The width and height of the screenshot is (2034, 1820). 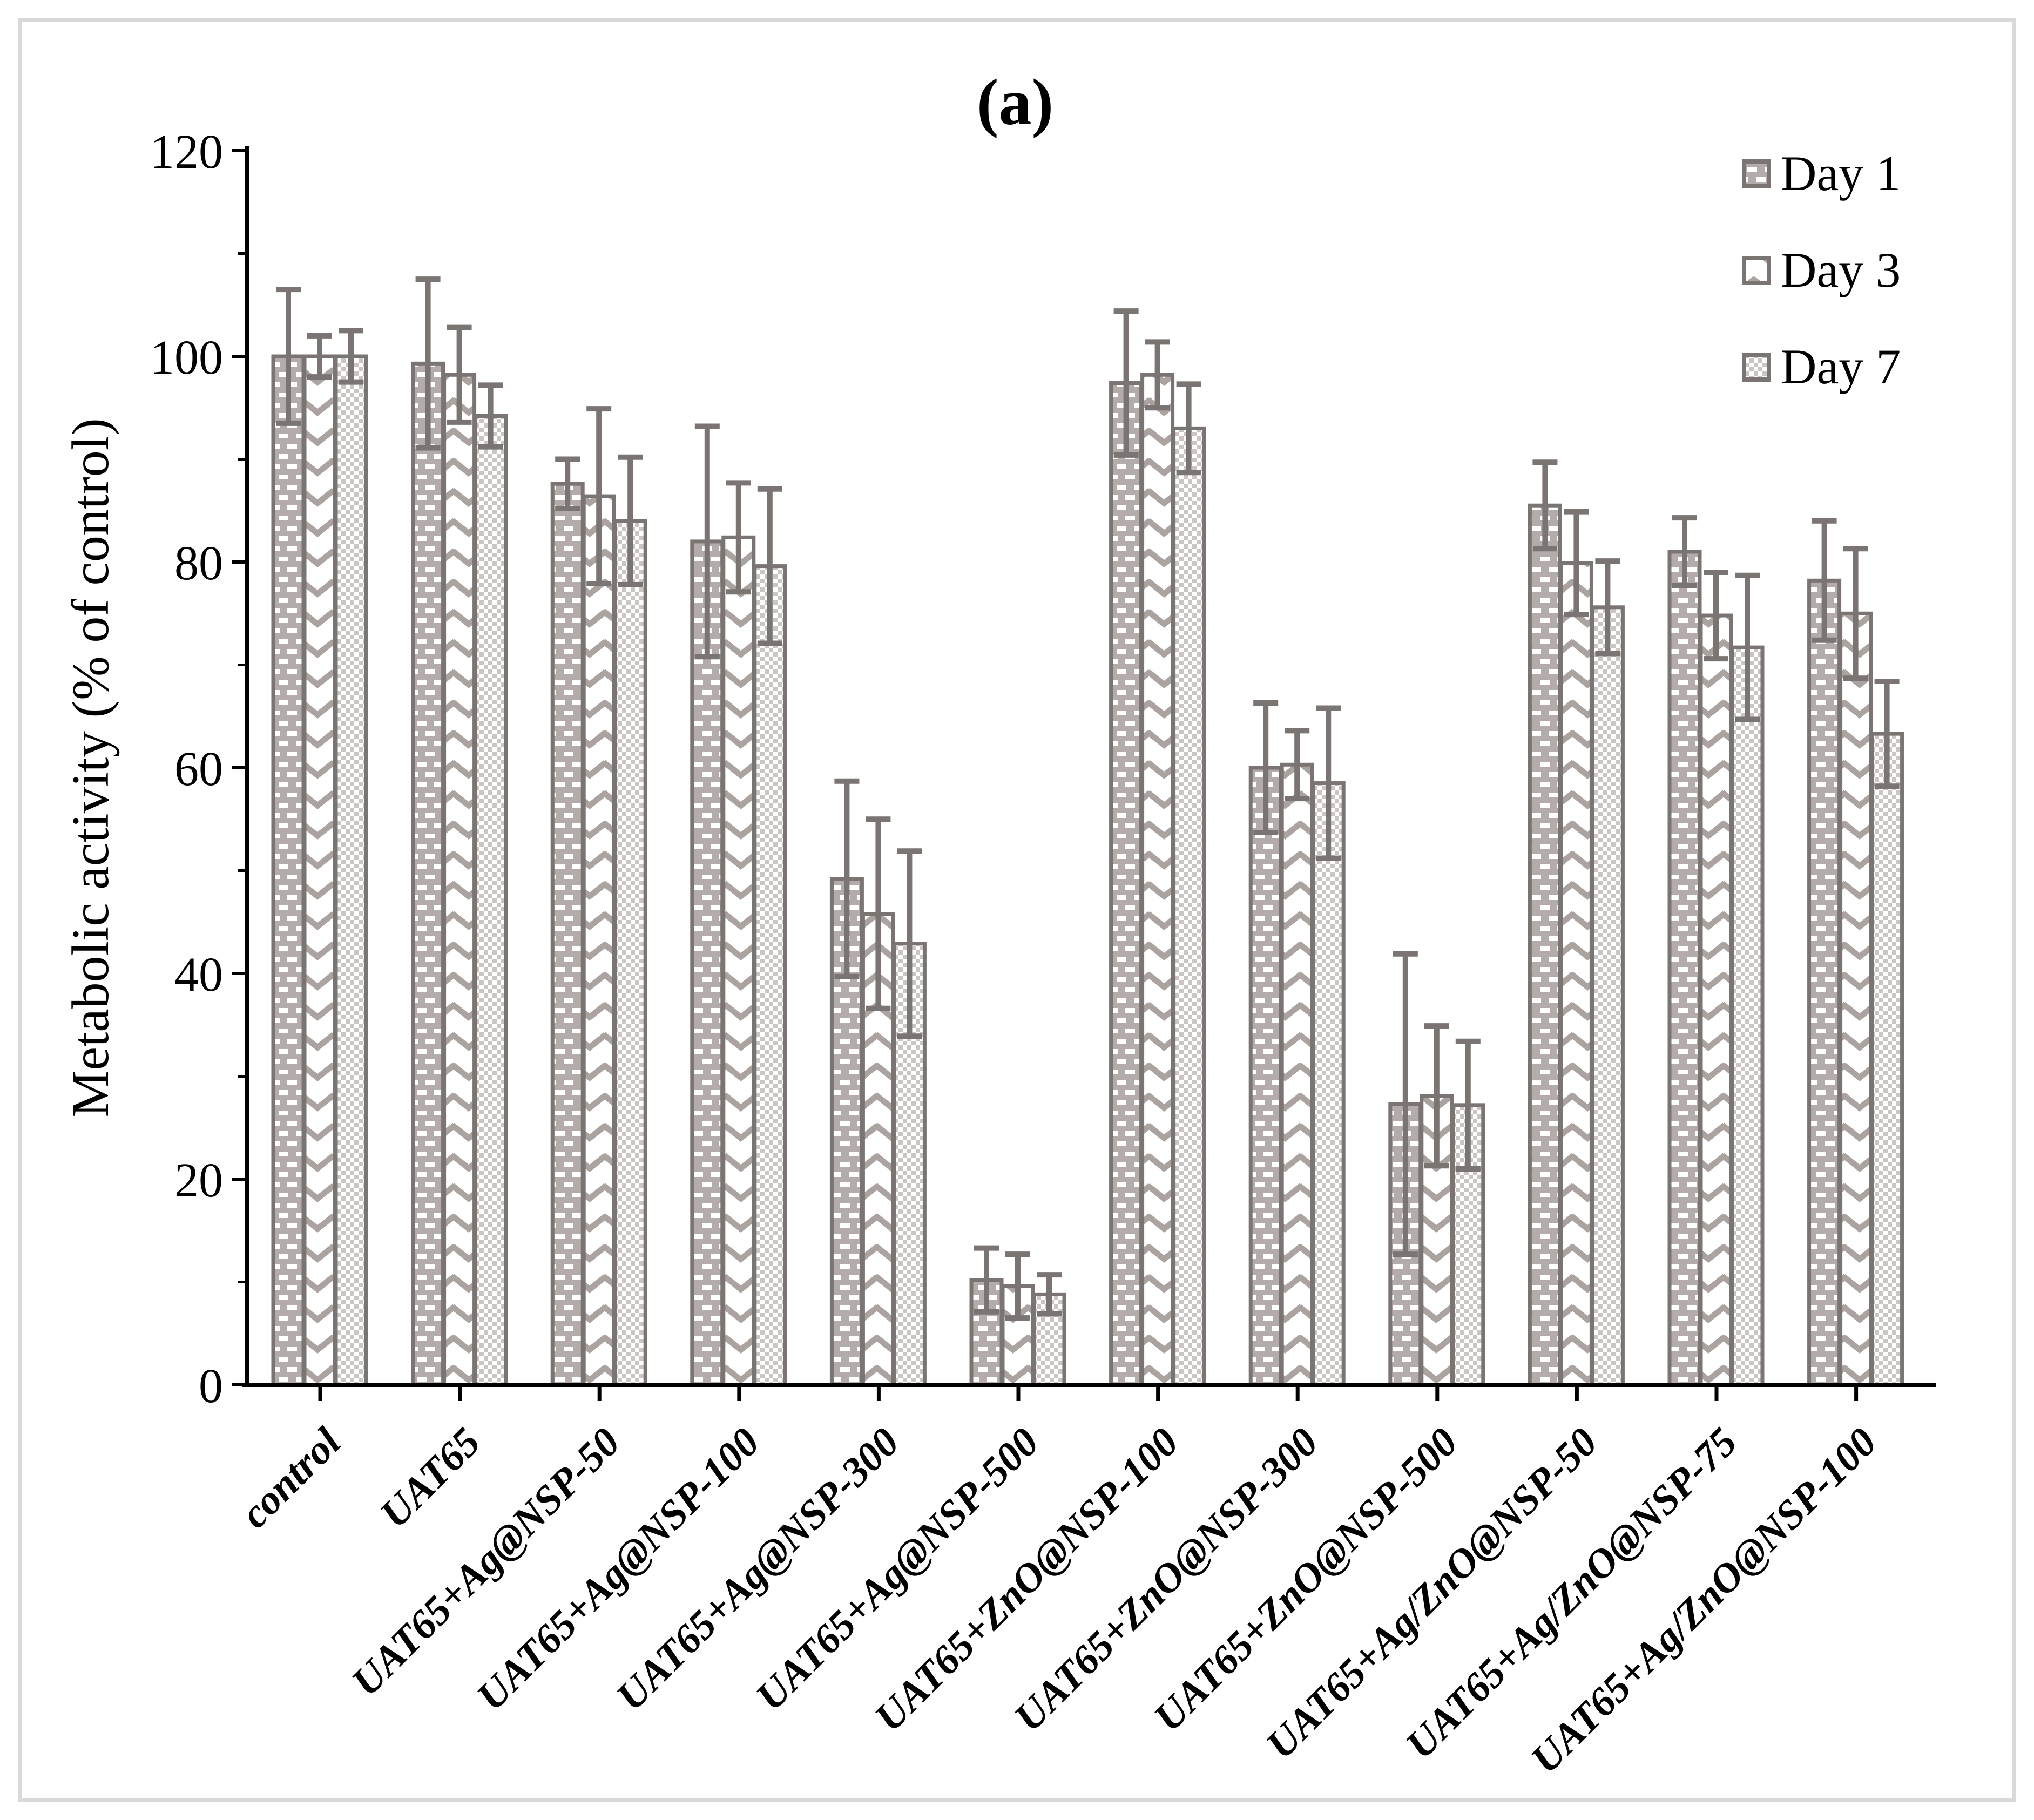 What do you see at coordinates (198, 1180) in the screenshot?
I see `y-tick-label: 20` at bounding box center [198, 1180].